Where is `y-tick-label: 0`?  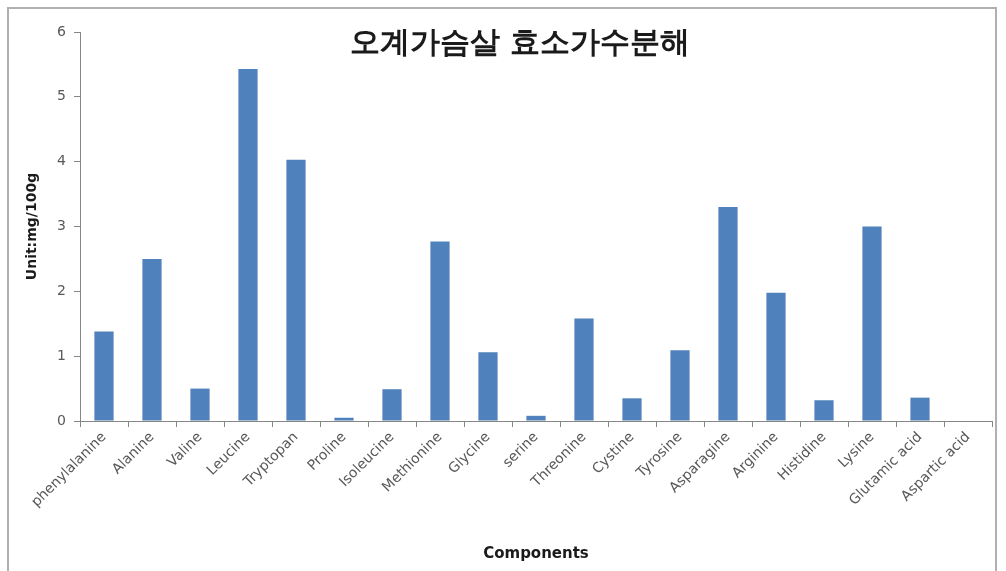
y-tick-label: 0 is located at coordinates (61, 419).